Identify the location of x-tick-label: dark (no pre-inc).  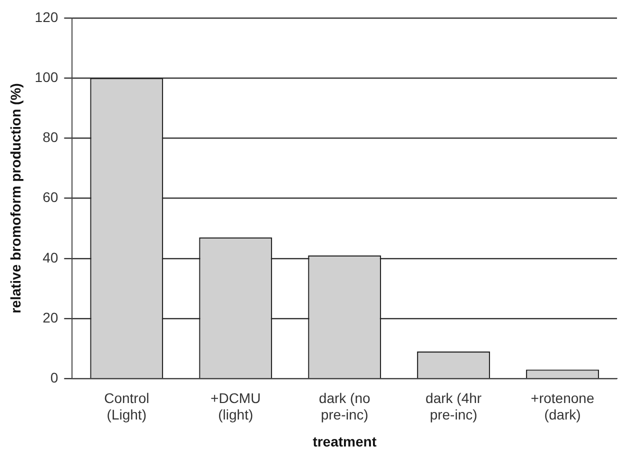
(344, 406).